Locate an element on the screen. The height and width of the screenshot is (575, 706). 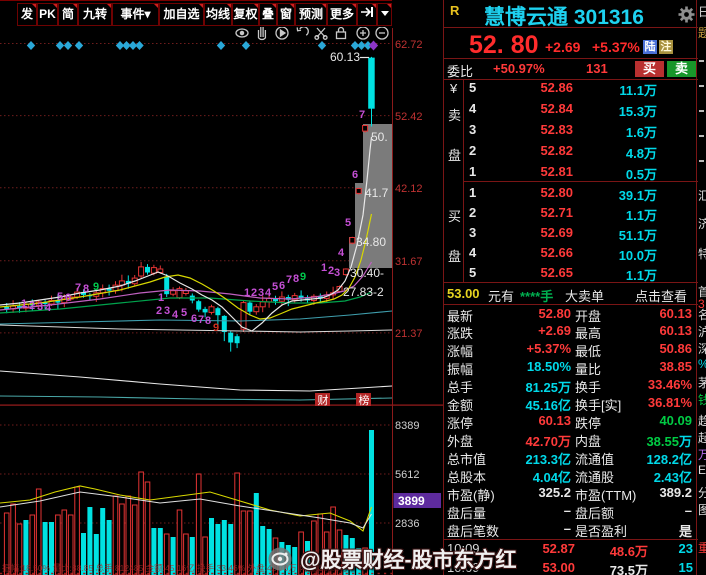
svg-text: 财 is located at coordinates (323, 400).